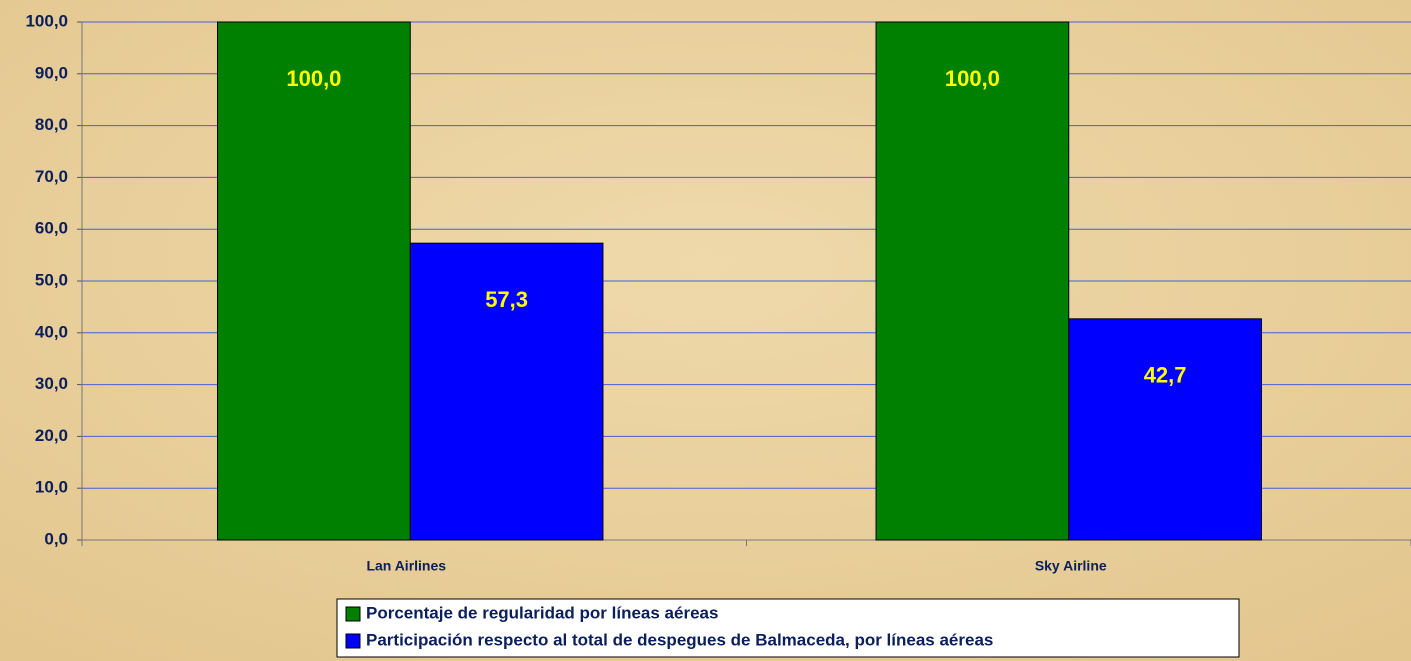  What do you see at coordinates (51, 228) in the screenshot?
I see `y-tick-label: 60,0` at bounding box center [51, 228].